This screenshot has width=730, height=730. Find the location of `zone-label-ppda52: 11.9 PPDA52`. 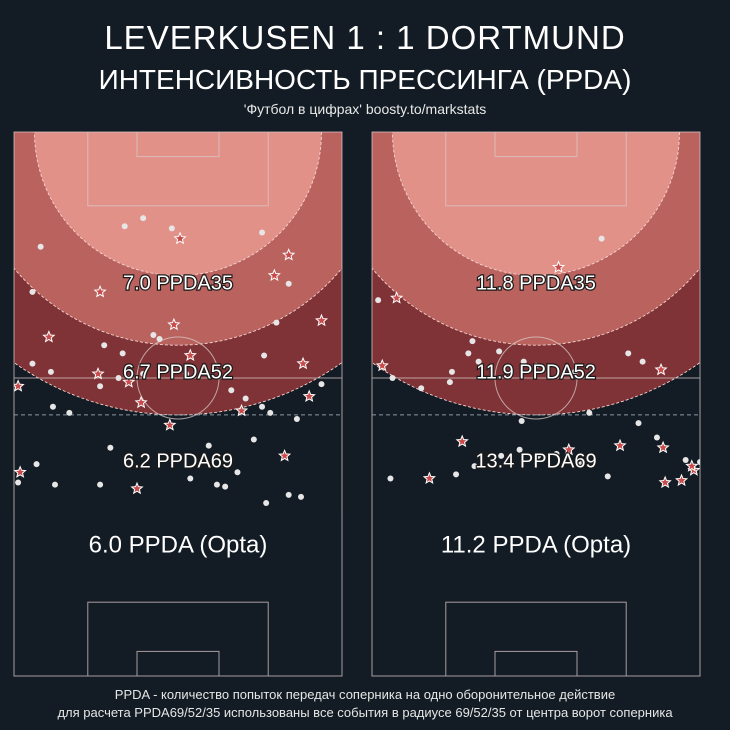

zone-label-ppda52: 11.9 PPDA52 is located at coordinates (536, 372).